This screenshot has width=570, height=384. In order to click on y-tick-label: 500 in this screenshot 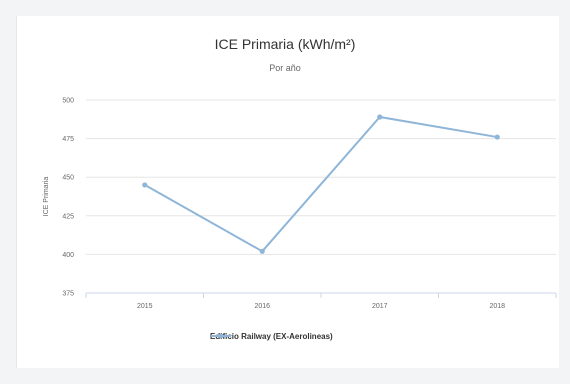, I will do `click(68, 101)`.